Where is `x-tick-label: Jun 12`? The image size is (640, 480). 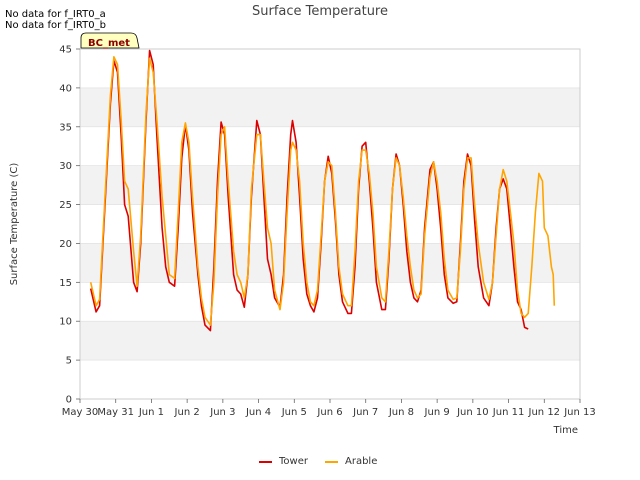
x-tick-label: Jun 12 is located at coordinates (544, 412).